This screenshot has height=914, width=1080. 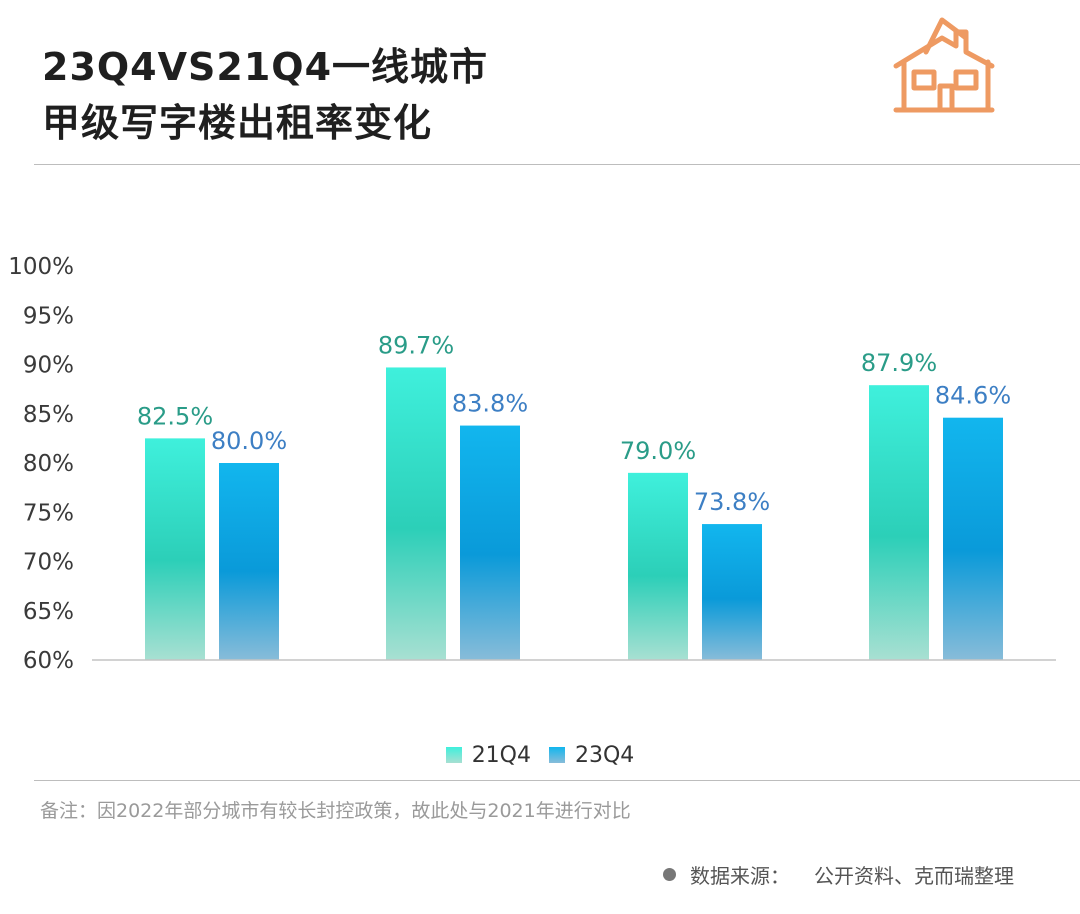 I want to click on source-line: 数据来源： 公开资料、克而瑞整理, so click(x=838, y=874).